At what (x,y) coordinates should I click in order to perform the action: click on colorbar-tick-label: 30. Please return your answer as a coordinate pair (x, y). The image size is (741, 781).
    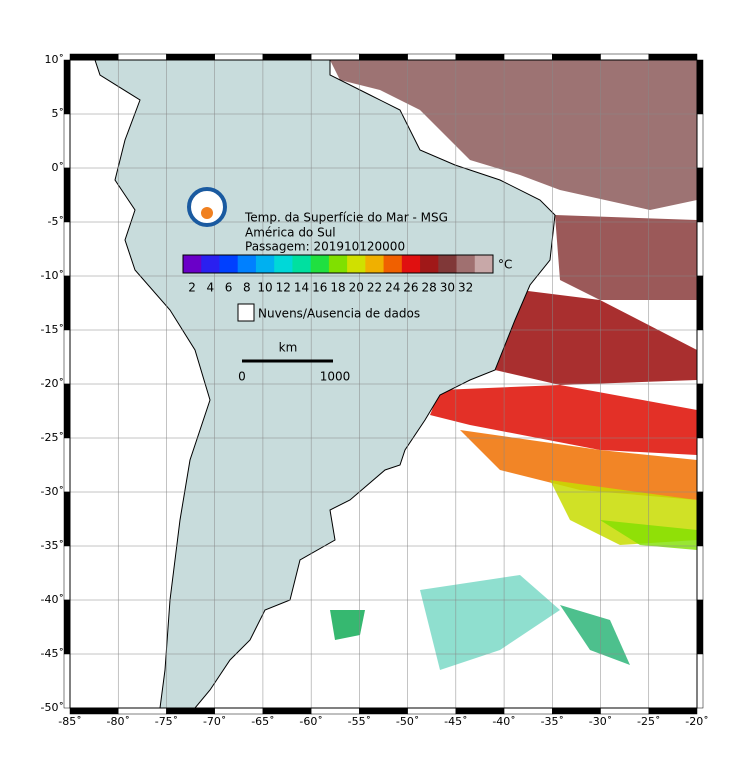
    Looking at the image, I should click on (447, 288).